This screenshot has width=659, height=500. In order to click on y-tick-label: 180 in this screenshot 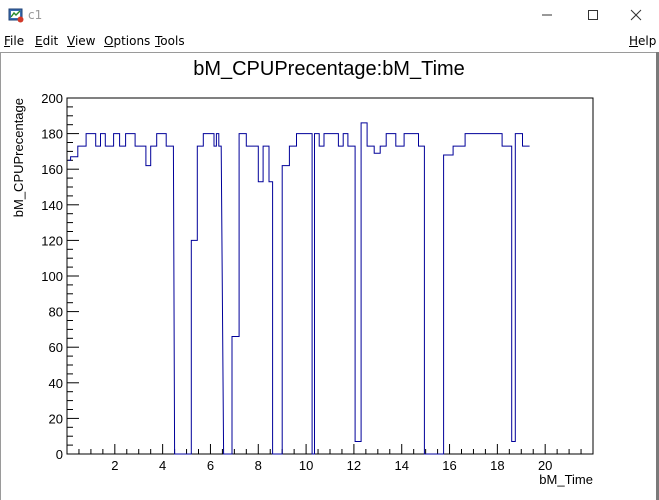, I will do `click(52, 134)`.